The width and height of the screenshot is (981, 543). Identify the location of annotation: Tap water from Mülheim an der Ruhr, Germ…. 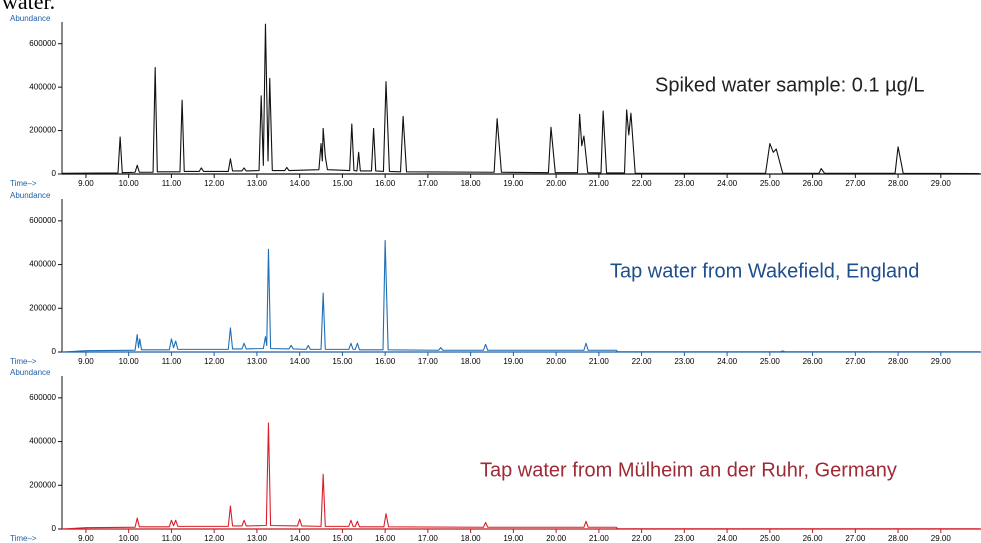
(688, 470).